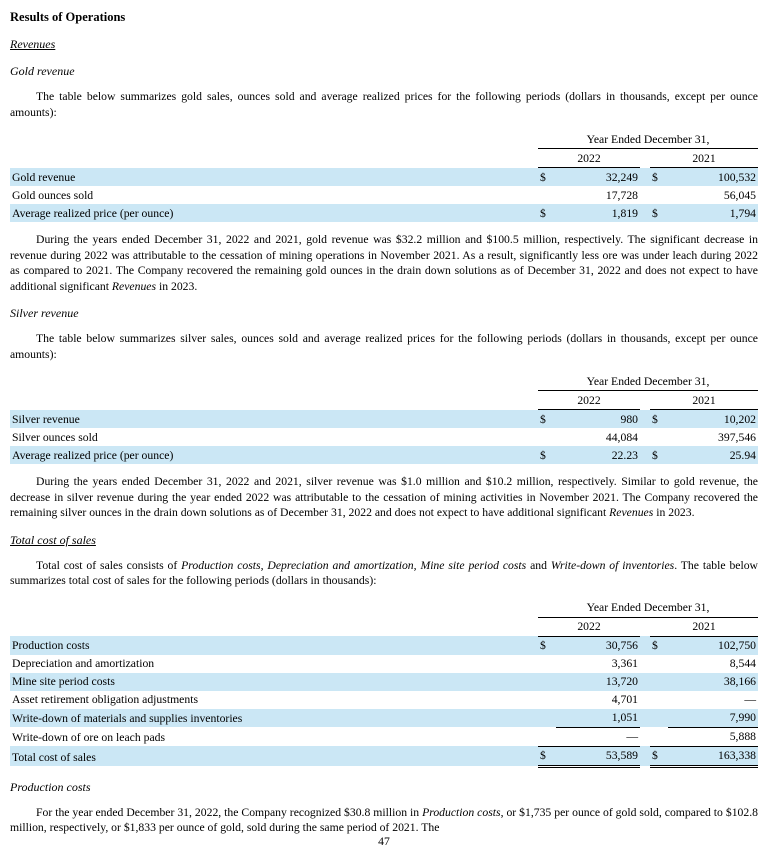 This screenshot has width=768, height=855. I want to click on value-2022: —, so click(598, 737).